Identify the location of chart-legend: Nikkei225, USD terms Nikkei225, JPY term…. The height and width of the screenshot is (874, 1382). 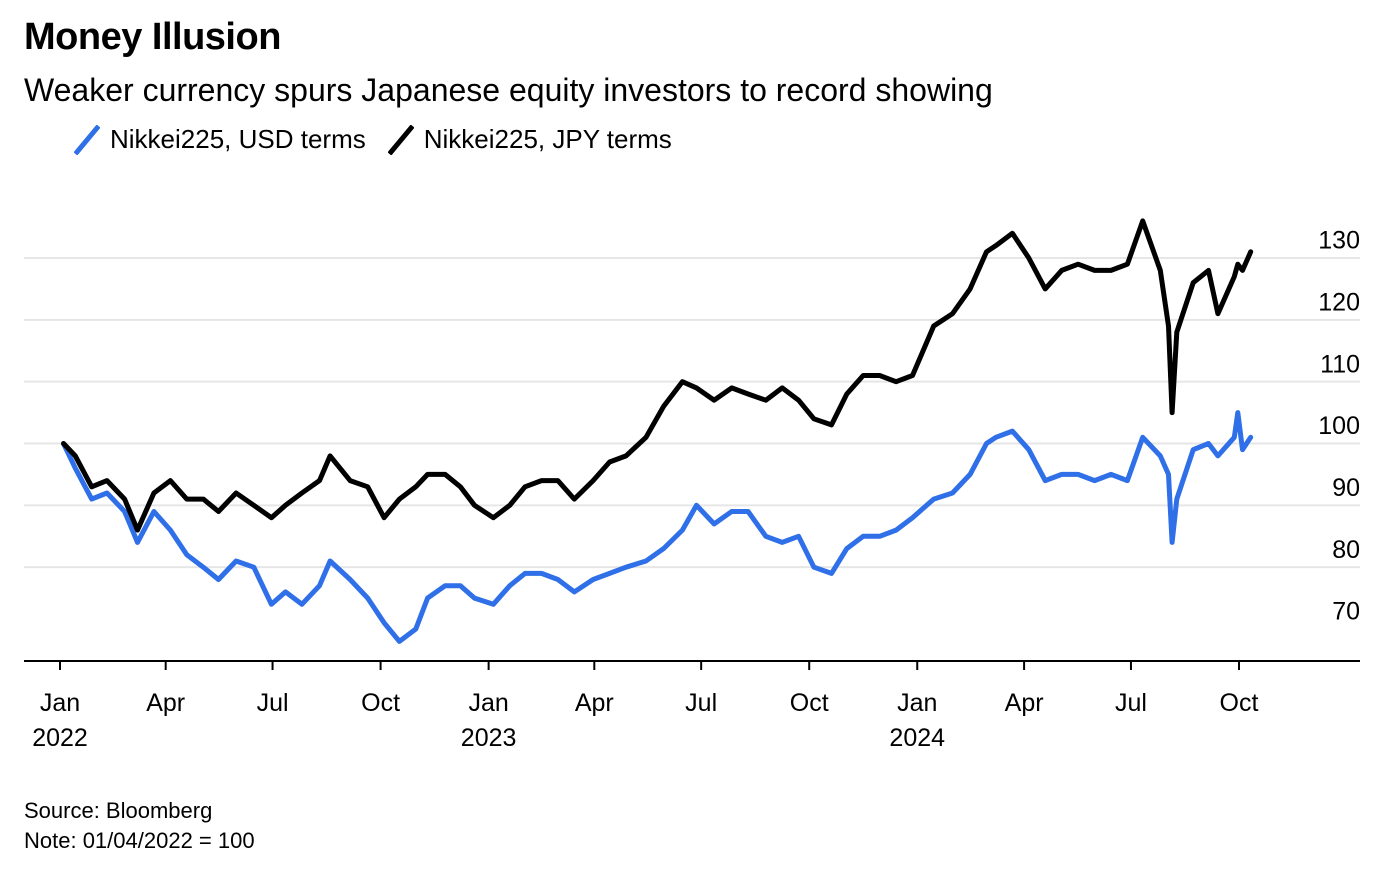
(384, 139).